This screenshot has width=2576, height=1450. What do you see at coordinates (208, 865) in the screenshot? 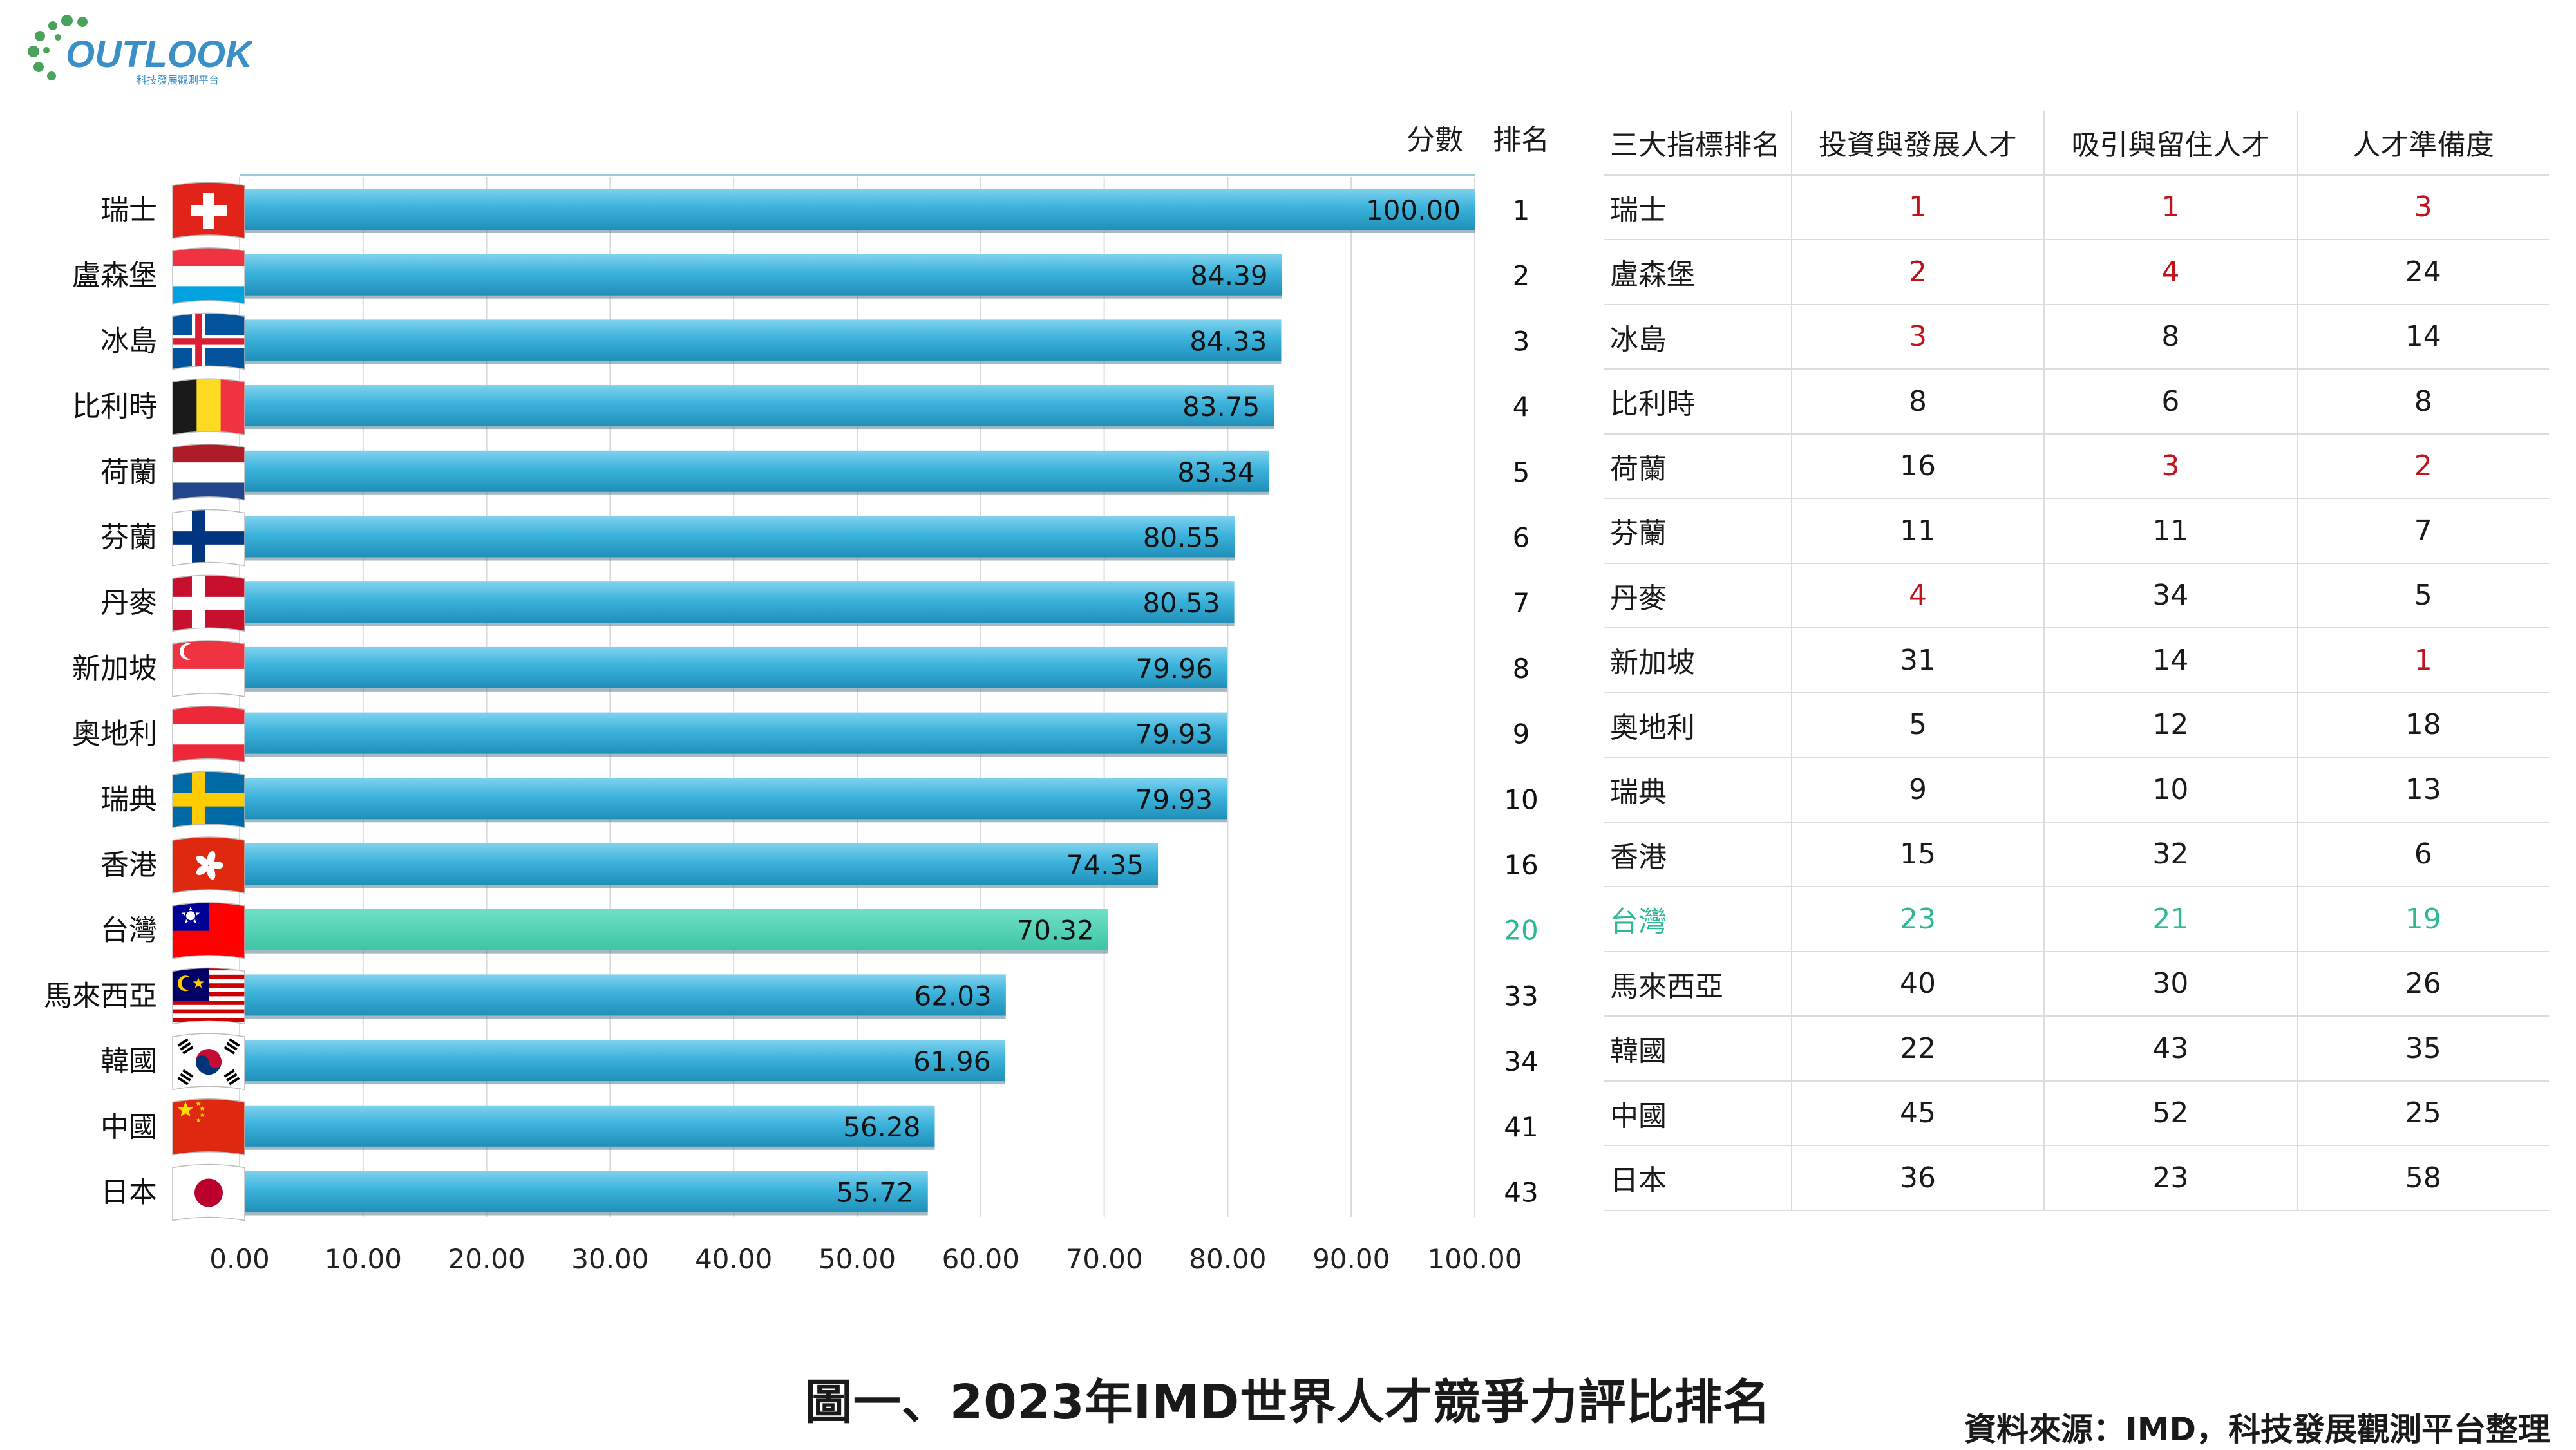
I see `hong-kong-flag-icon` at bounding box center [208, 865].